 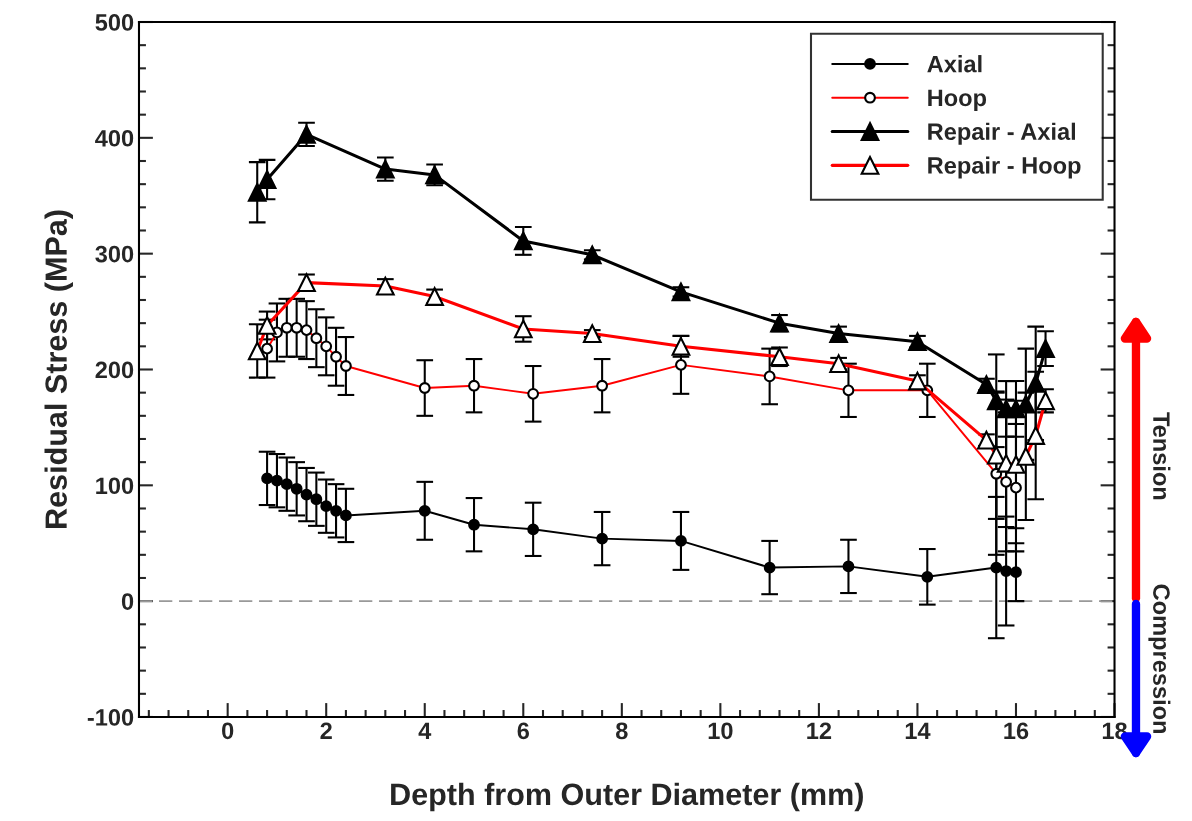 What do you see at coordinates (114, 22) in the screenshot?
I see `y-tick-label: 500` at bounding box center [114, 22].